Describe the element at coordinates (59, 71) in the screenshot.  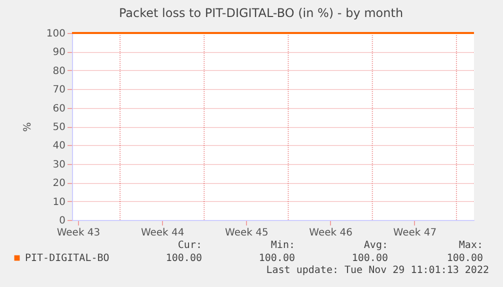
I see `y-tick-label: 80` at that location.